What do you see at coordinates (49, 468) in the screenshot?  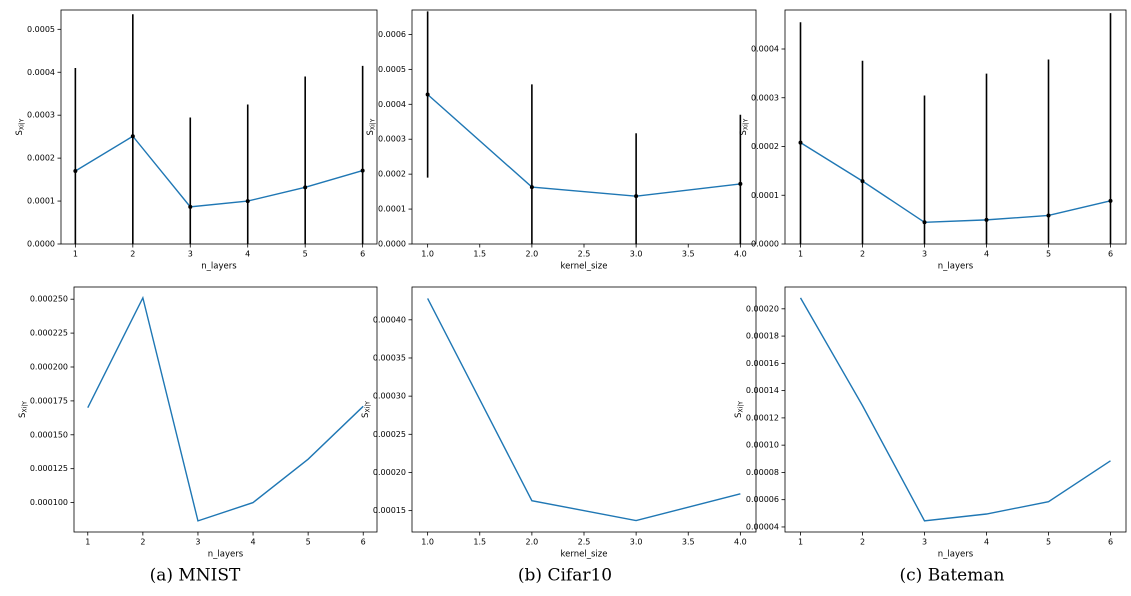 I see `y-tick-label: 0.000125` at bounding box center [49, 468].